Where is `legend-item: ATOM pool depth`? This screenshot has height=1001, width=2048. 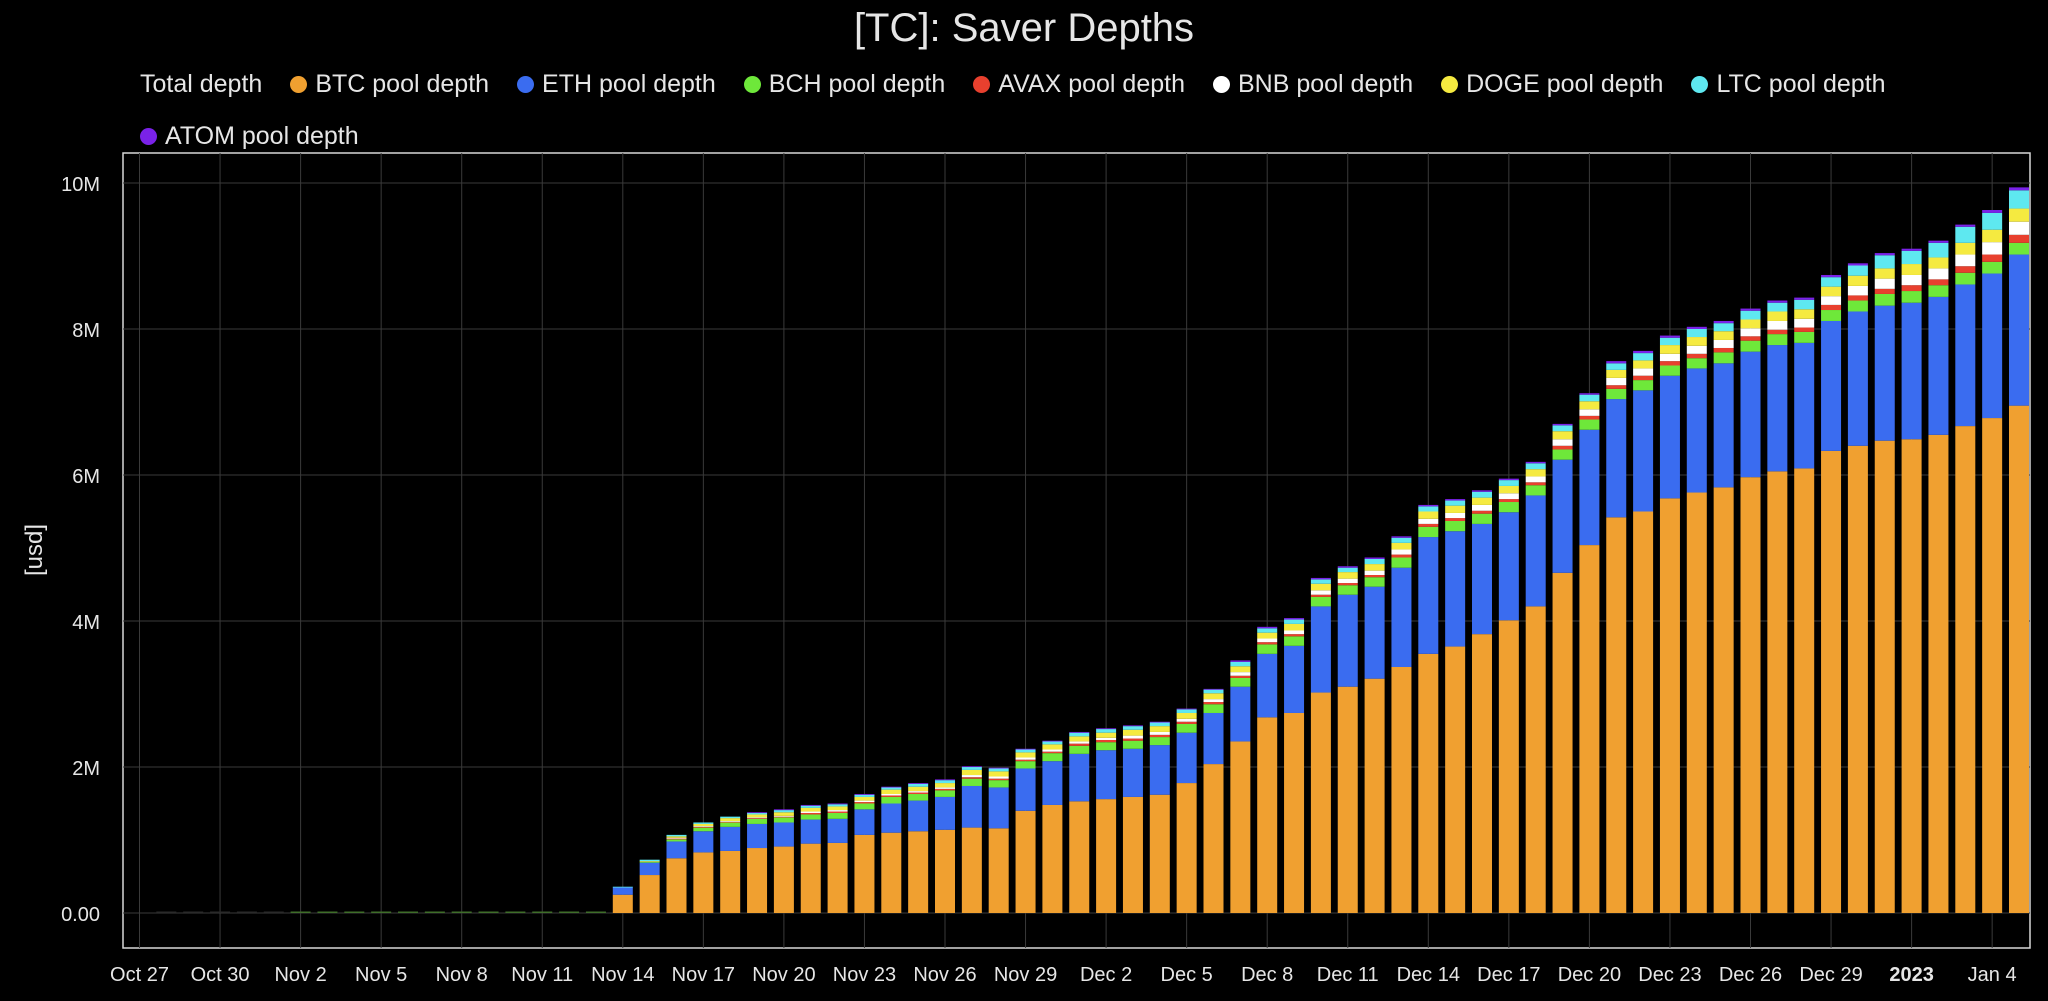
legend-item: ATOM pool depth is located at coordinates (249, 136).